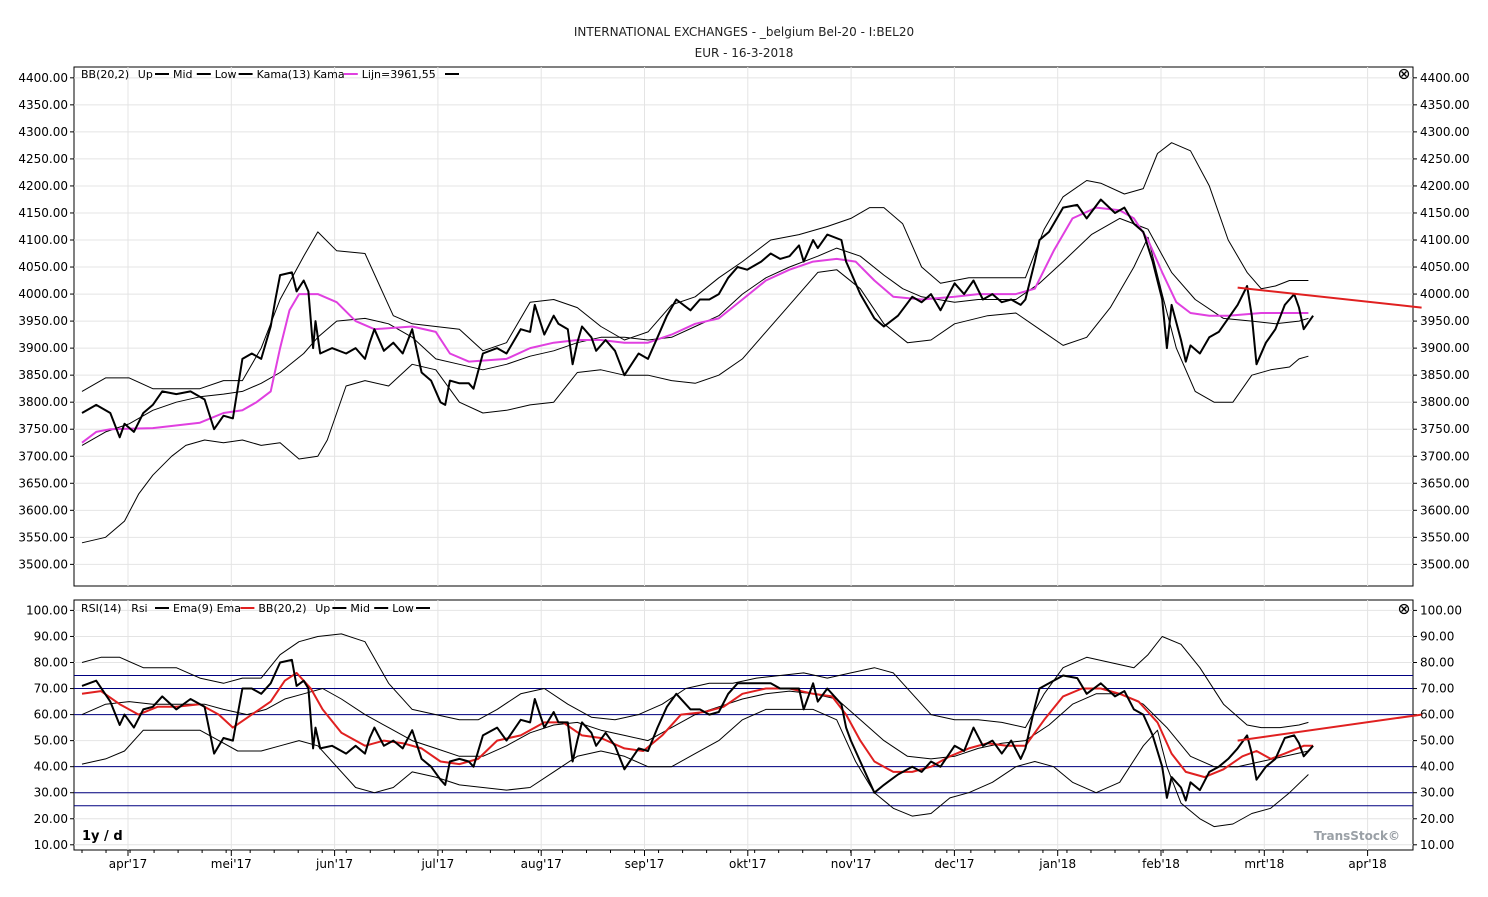 The width and height of the screenshot is (1488, 897). I want to click on y-tick-label-left: 3950.00, so click(43, 321).